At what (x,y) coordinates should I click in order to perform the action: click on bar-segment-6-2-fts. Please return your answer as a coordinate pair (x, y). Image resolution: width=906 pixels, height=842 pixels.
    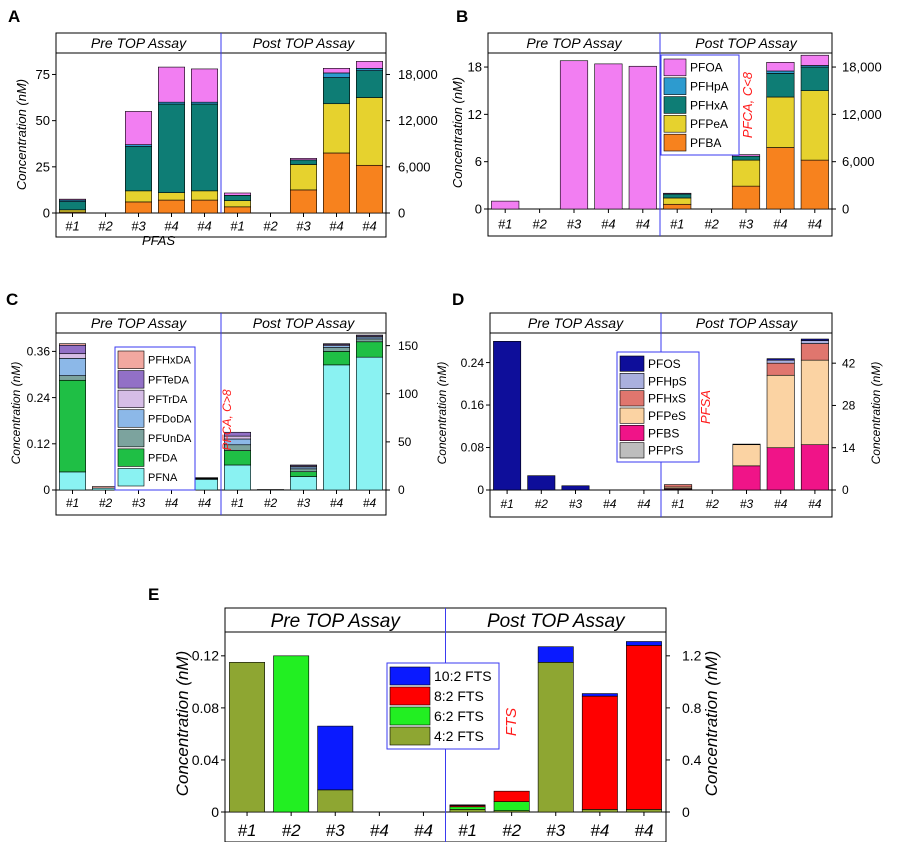
    Looking at the image, I should click on (467, 808).